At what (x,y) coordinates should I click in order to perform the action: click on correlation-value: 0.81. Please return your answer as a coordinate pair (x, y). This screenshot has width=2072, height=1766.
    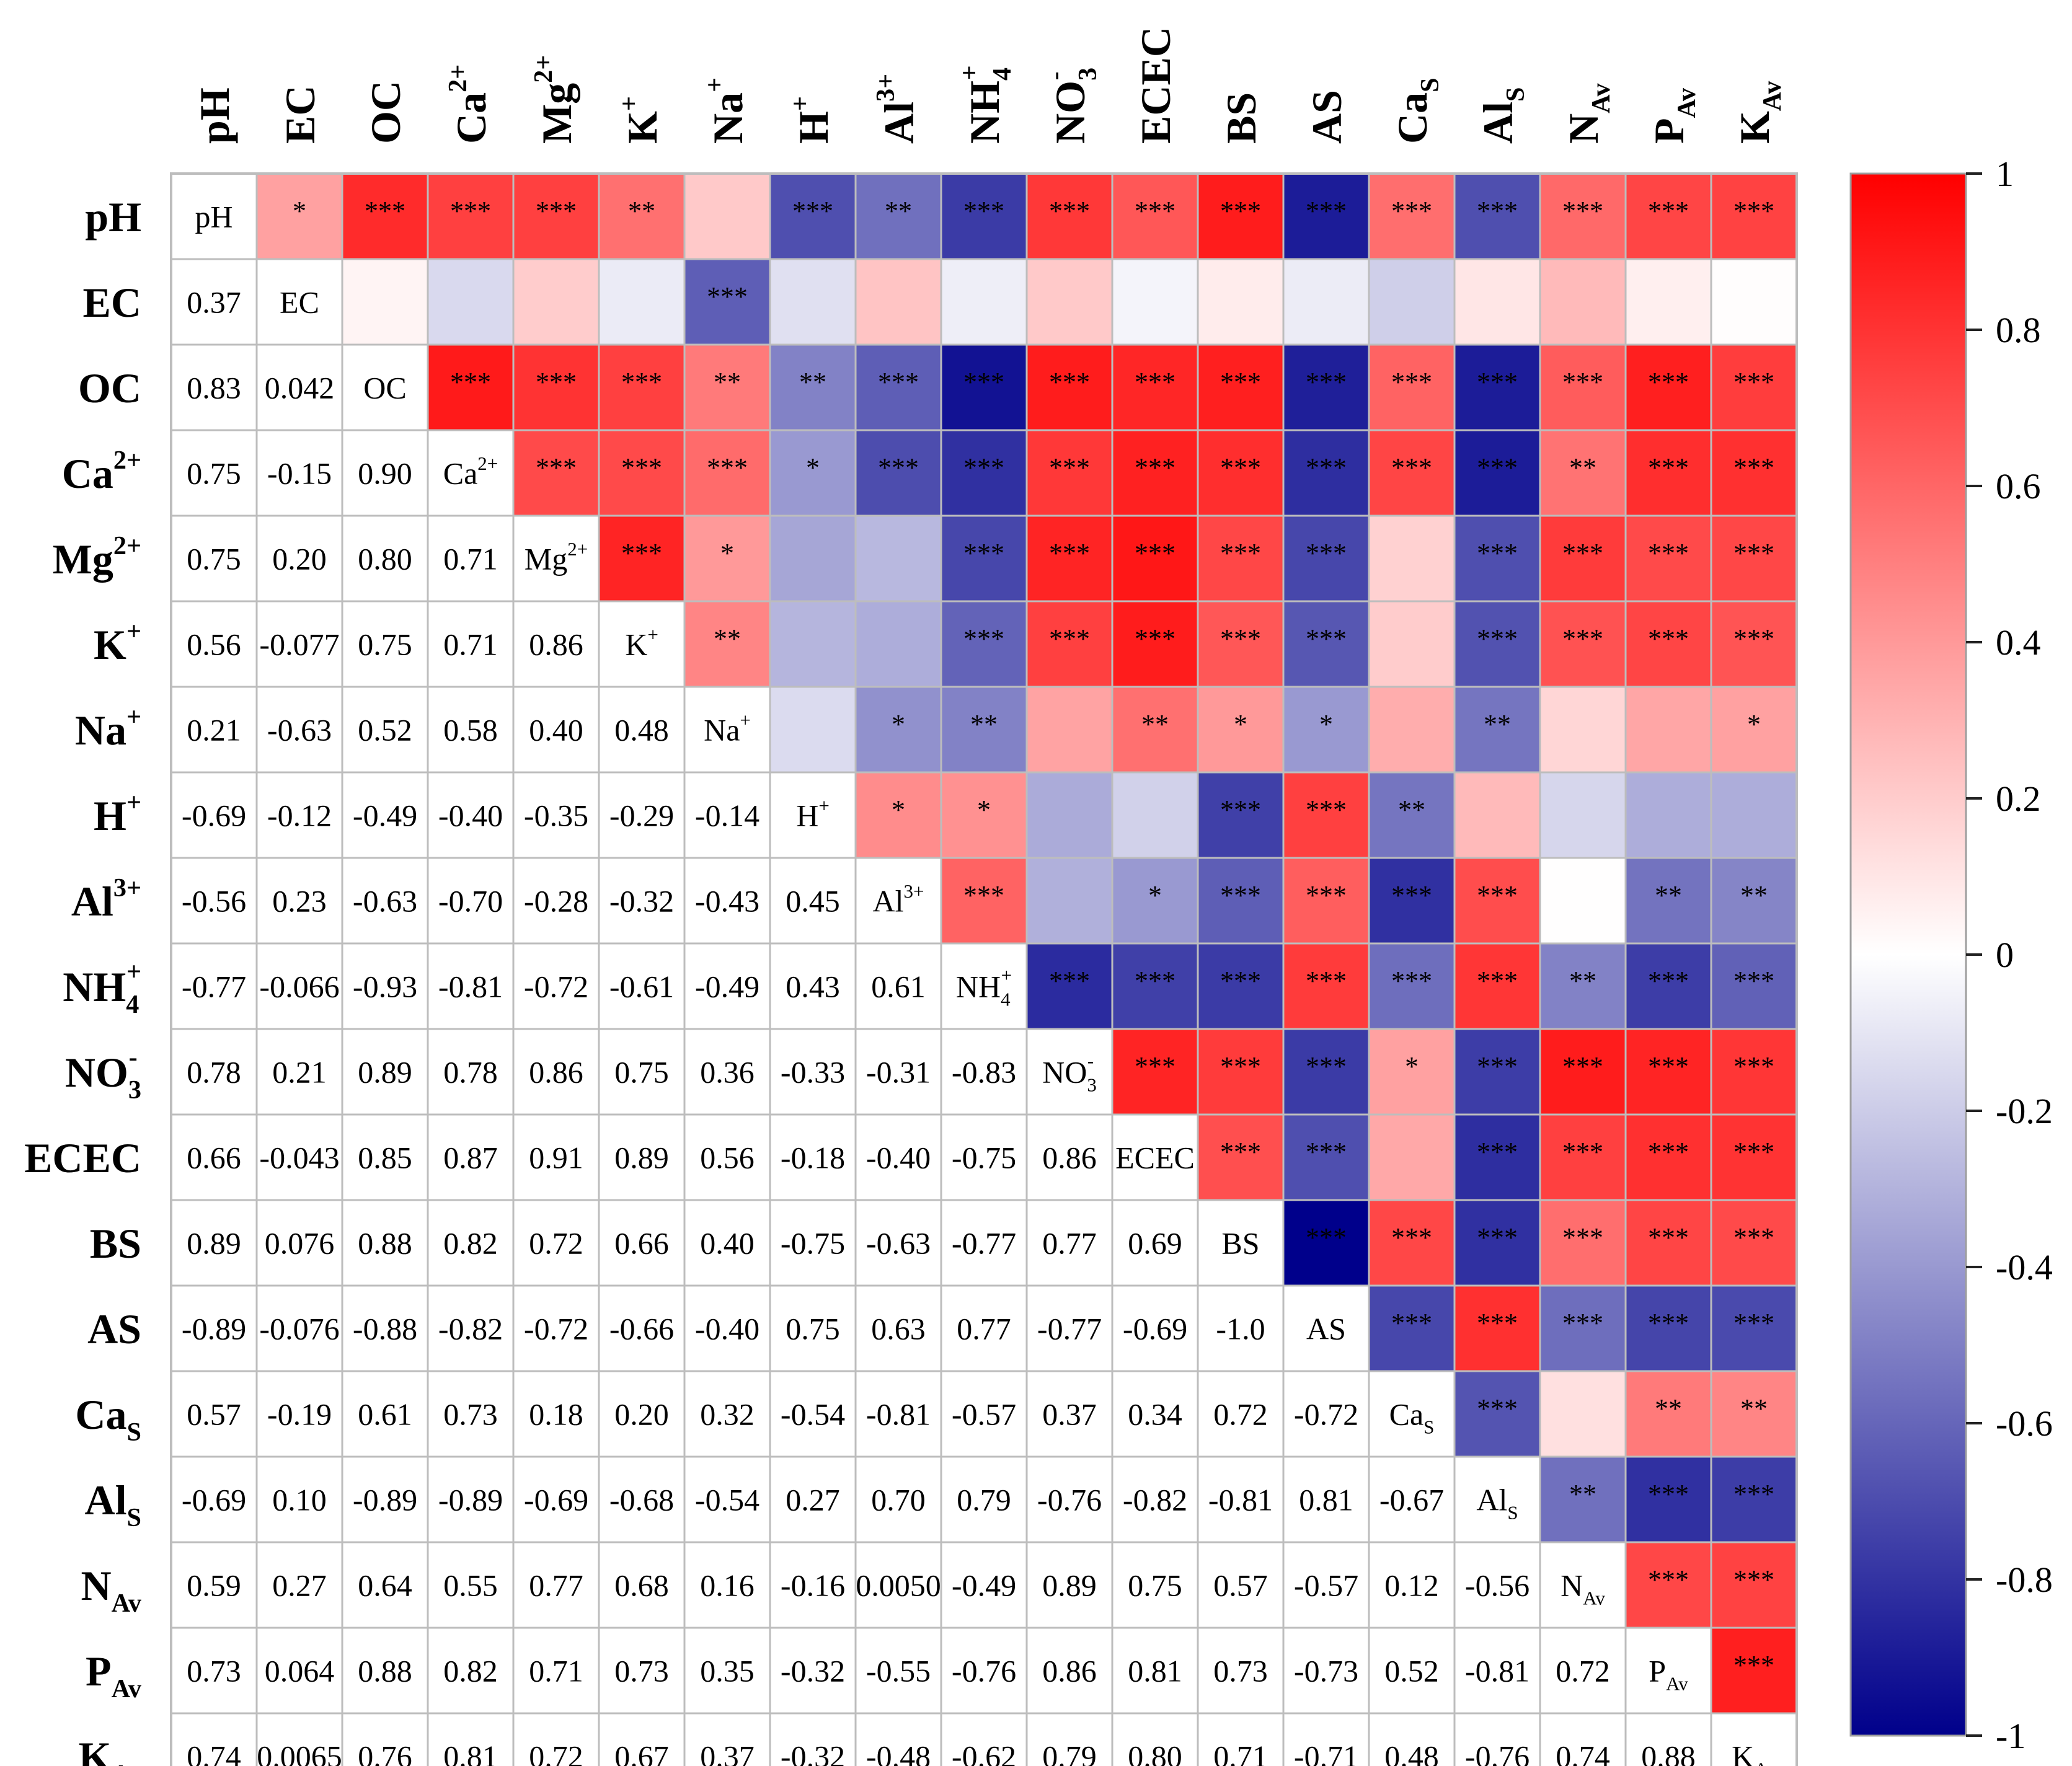
    Looking at the image, I should click on (1326, 1500).